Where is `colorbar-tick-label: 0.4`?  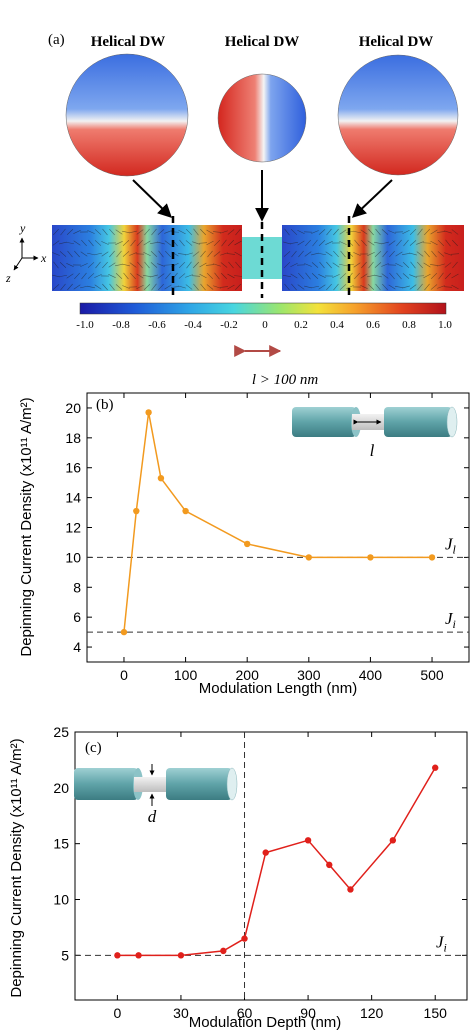
colorbar-tick-label: 0.4 is located at coordinates (337, 325).